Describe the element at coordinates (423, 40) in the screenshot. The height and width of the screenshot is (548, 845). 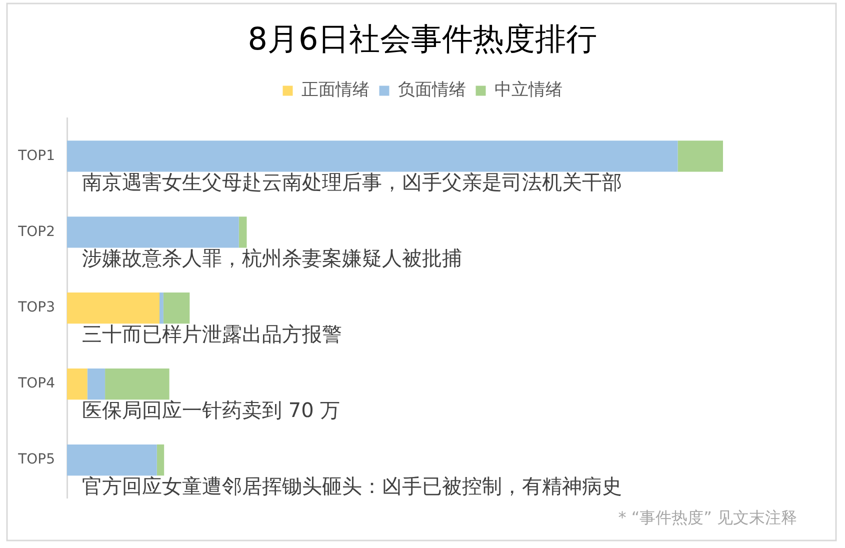
I see `chart-title: 8月6日社会事件热度排行` at that location.